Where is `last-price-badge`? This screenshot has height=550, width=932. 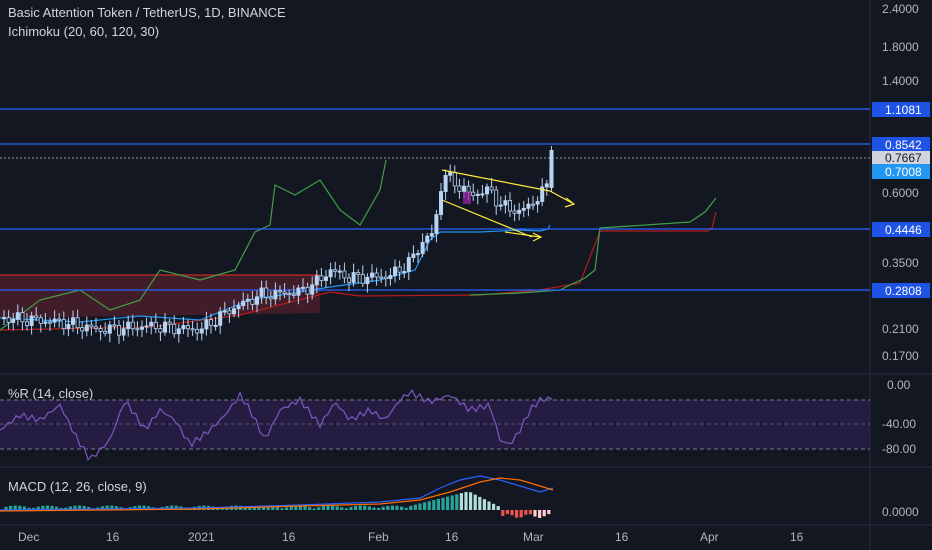
last-price-badge is located at coordinates (901, 158).